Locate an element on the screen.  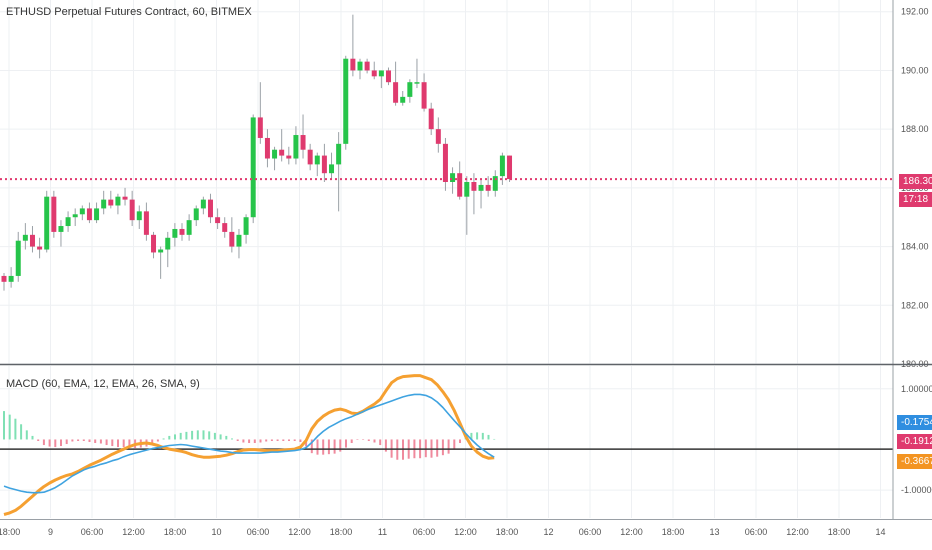
y-tick-label: 182.00 is located at coordinates (915, 305).